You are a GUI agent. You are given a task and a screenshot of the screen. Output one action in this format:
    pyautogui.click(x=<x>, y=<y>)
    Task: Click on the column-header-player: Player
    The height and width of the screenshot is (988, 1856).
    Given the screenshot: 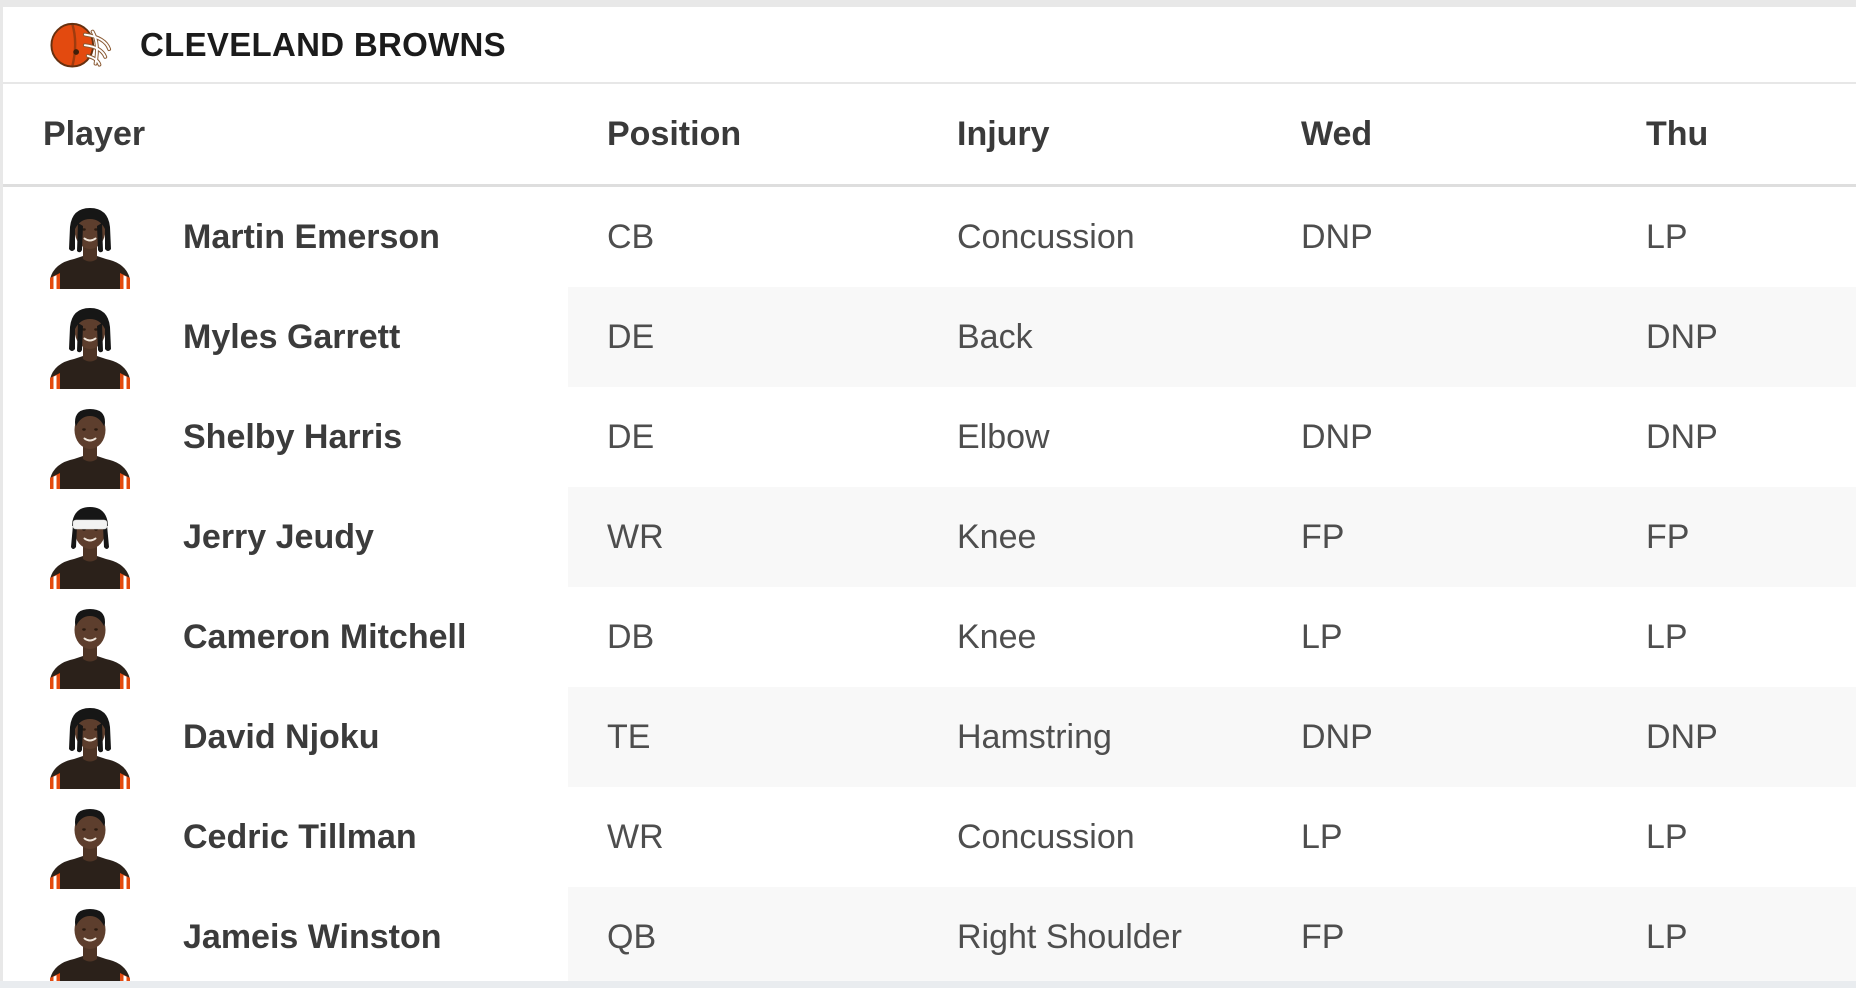 What is the action you would take?
    pyautogui.click(x=94, y=134)
    